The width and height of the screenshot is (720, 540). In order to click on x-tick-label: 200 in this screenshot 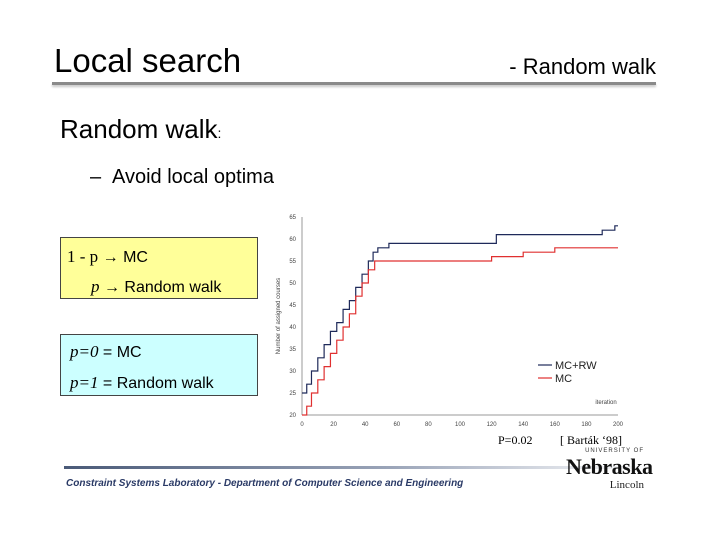, I will do `click(618, 425)`.